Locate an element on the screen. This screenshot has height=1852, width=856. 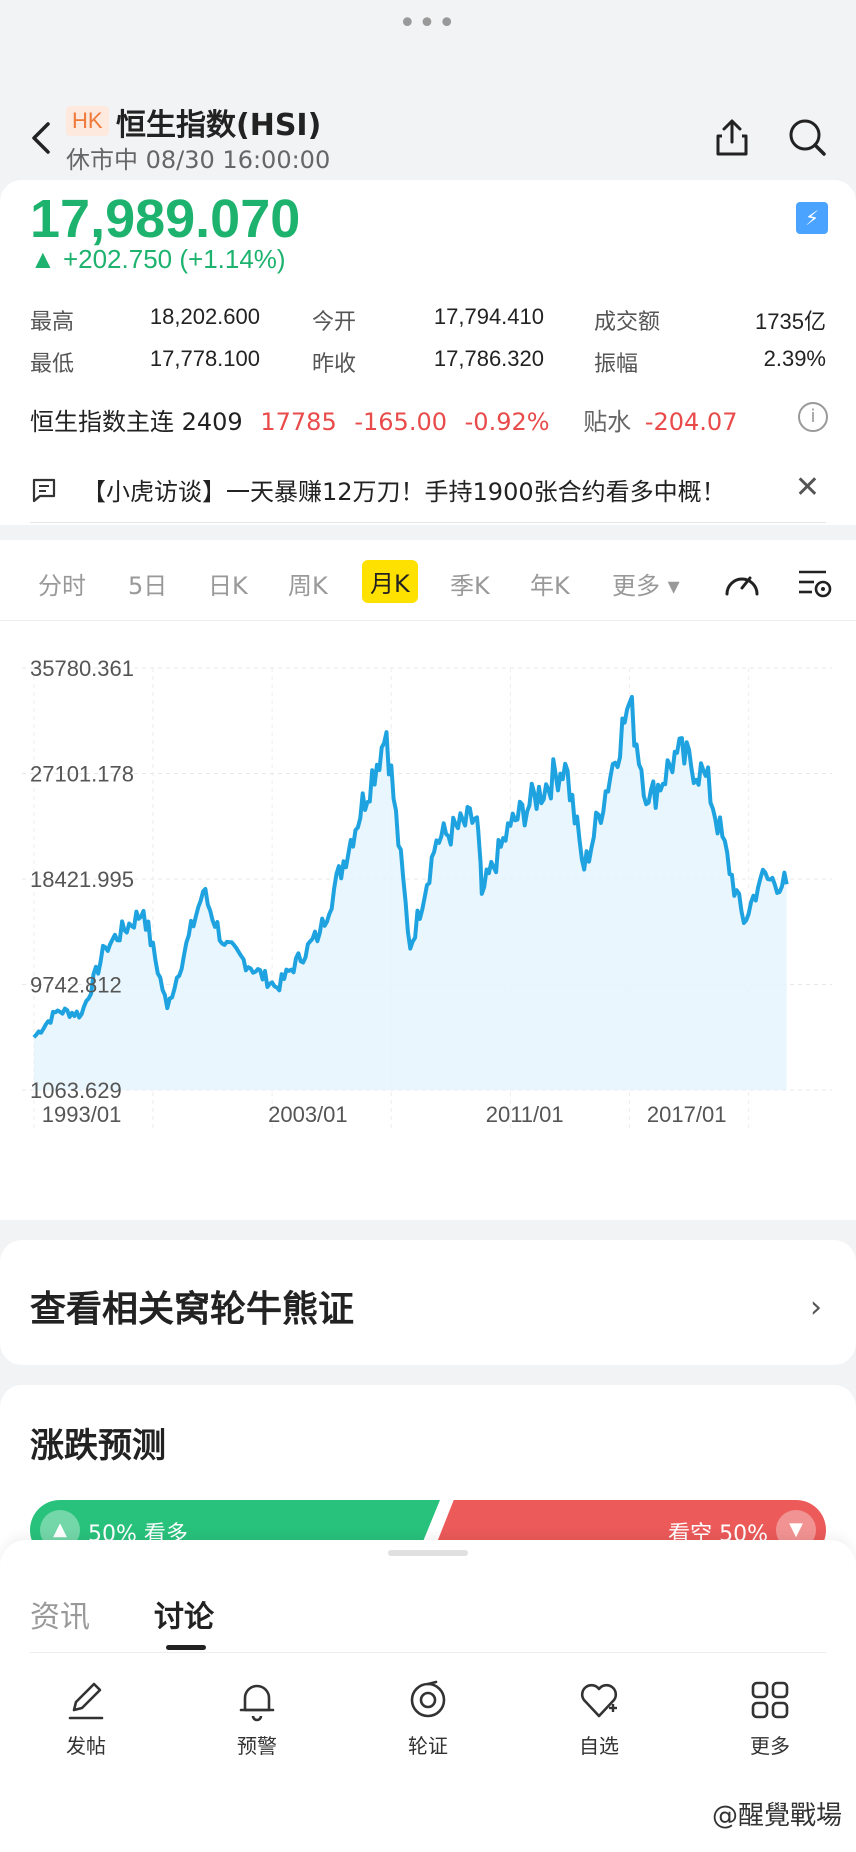
gauge-icon is located at coordinates (742, 583).